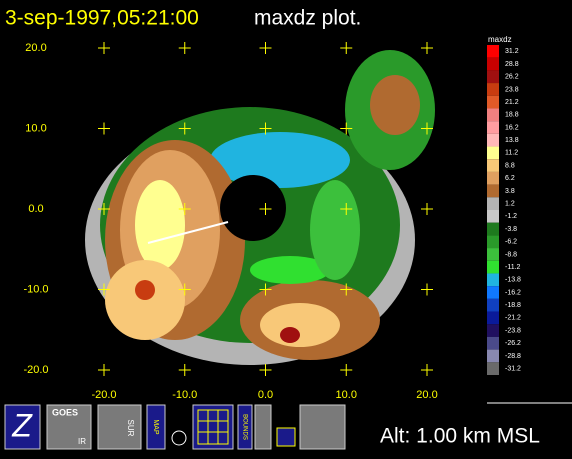  What do you see at coordinates (65, 412) in the screenshot?
I see `goes-label: GOES` at bounding box center [65, 412].